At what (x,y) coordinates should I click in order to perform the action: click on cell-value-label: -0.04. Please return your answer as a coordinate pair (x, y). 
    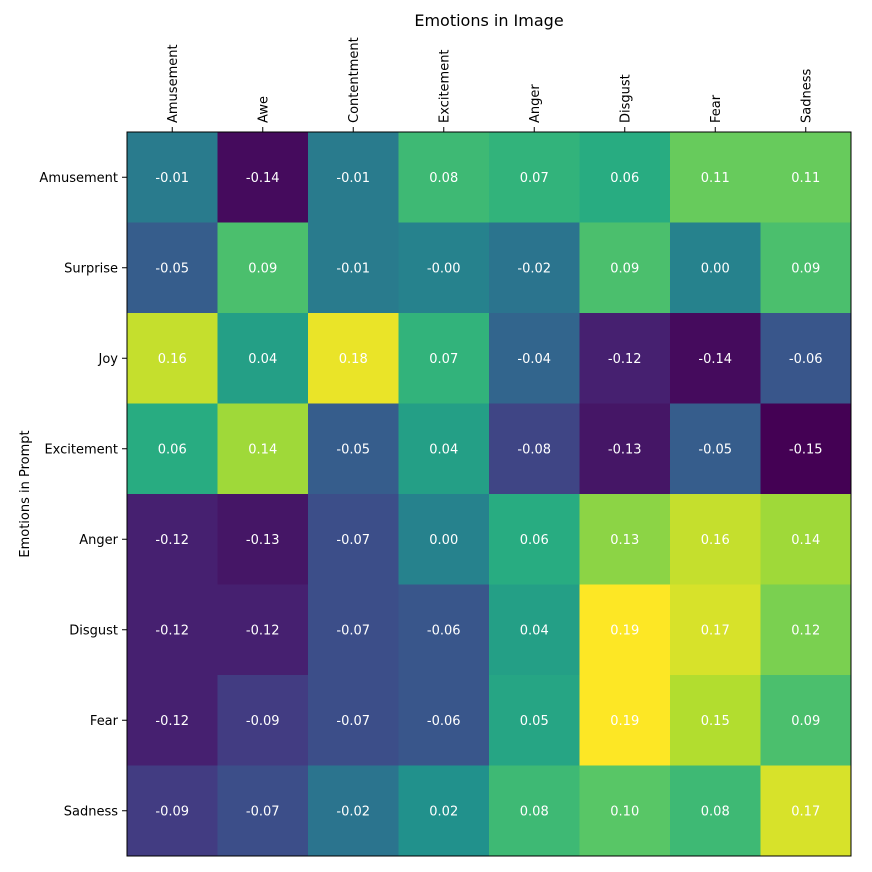
    Looking at the image, I should click on (534, 359).